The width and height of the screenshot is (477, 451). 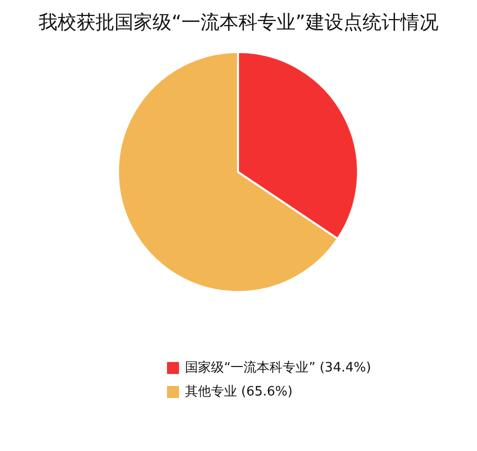 I want to click on legend-label: 其他专业 (65.6%), so click(x=239, y=392).